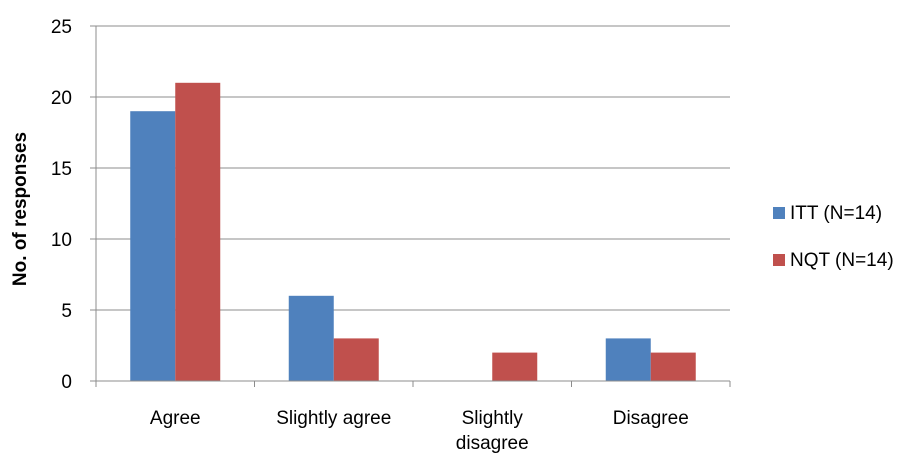 The image size is (921, 461). I want to click on legend-label: NQT (N=14), so click(842, 260).